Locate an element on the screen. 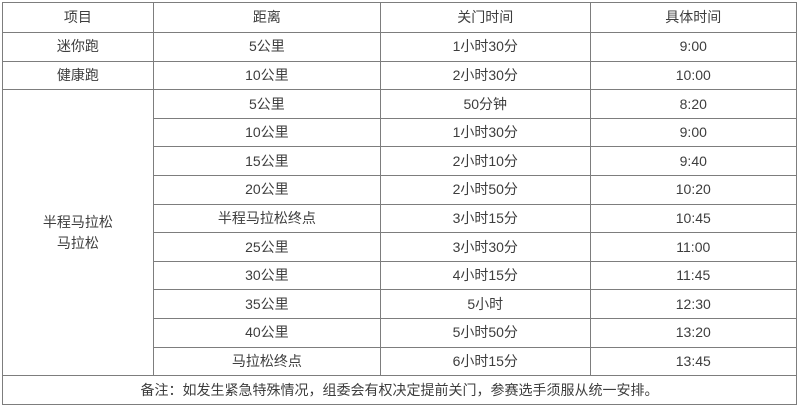 The width and height of the screenshot is (800, 418). cell-exact-time: 11:45 is located at coordinates (693, 275).